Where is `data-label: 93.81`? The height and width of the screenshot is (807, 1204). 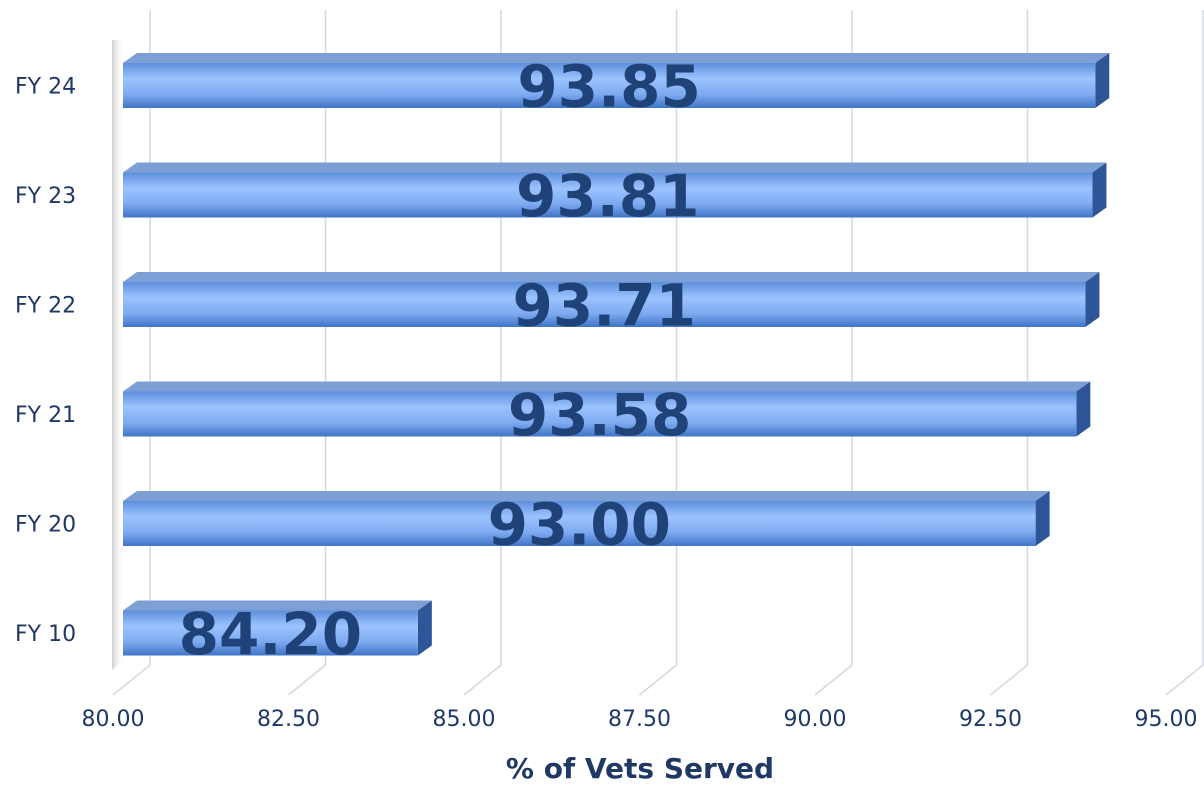 data-label: 93.81 is located at coordinates (607, 196).